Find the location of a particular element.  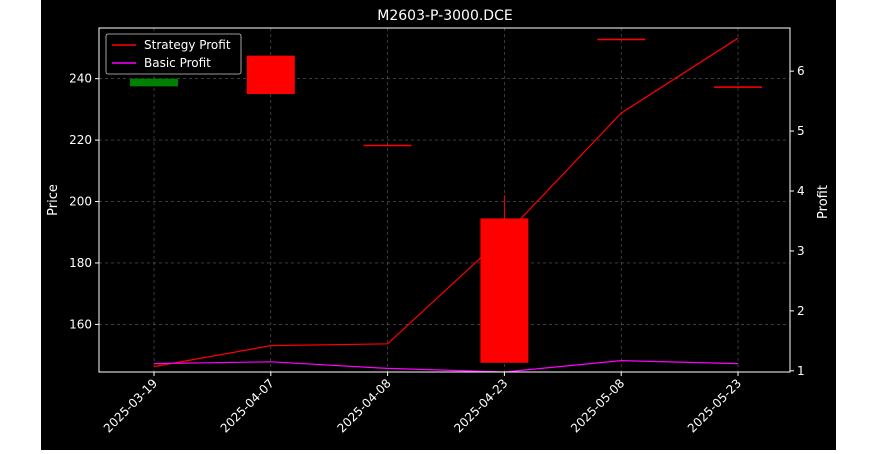

y-tick-label-right: 5 is located at coordinates (801, 131).